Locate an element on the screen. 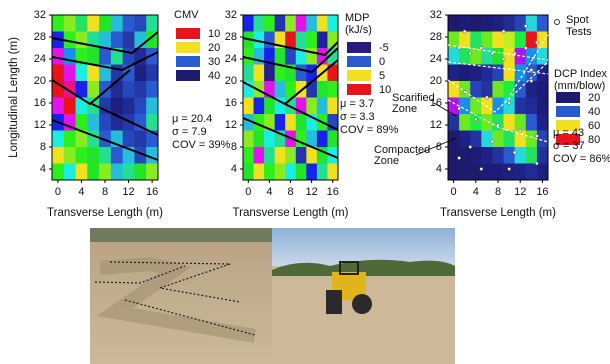 This screenshot has height=364, width=610. photo-right is located at coordinates (363, 296).